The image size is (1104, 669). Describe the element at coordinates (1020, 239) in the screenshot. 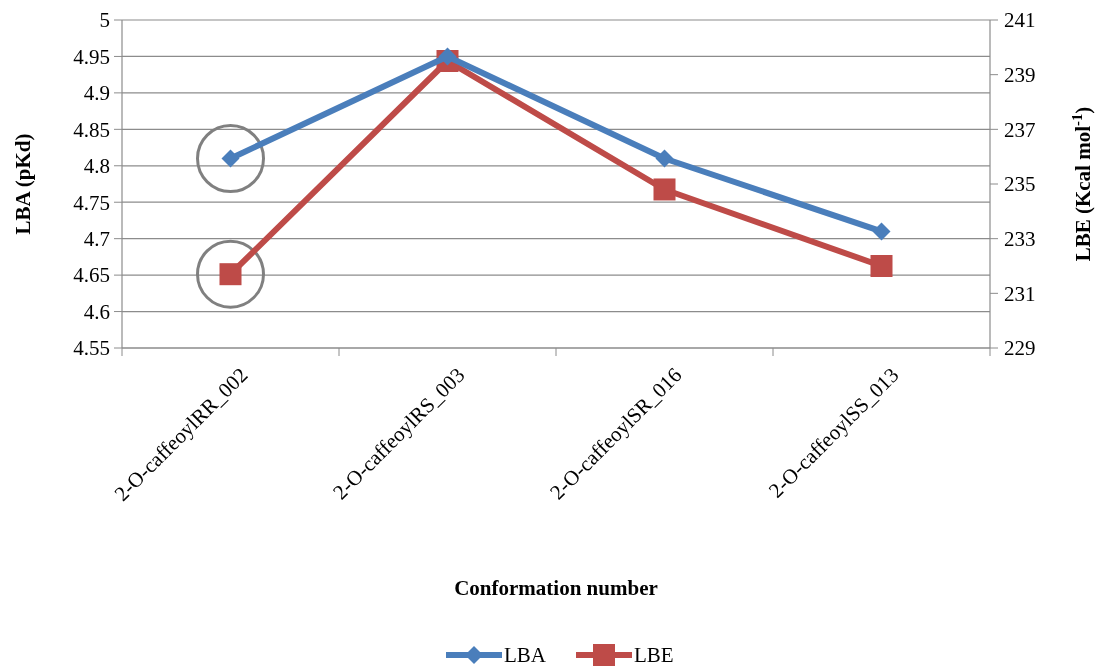

I see `y2-tick-label: 233` at that location.